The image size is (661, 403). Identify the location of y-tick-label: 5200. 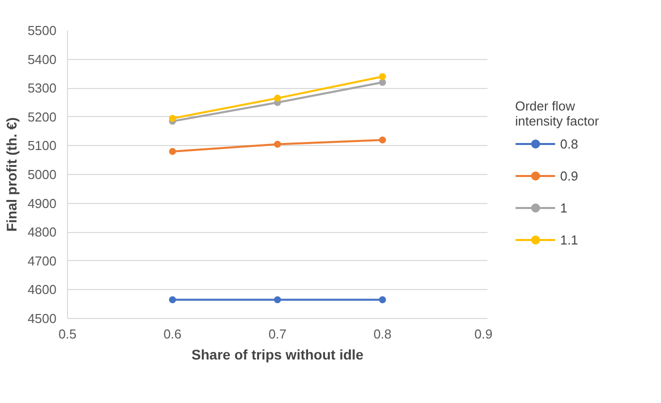
(42, 116).